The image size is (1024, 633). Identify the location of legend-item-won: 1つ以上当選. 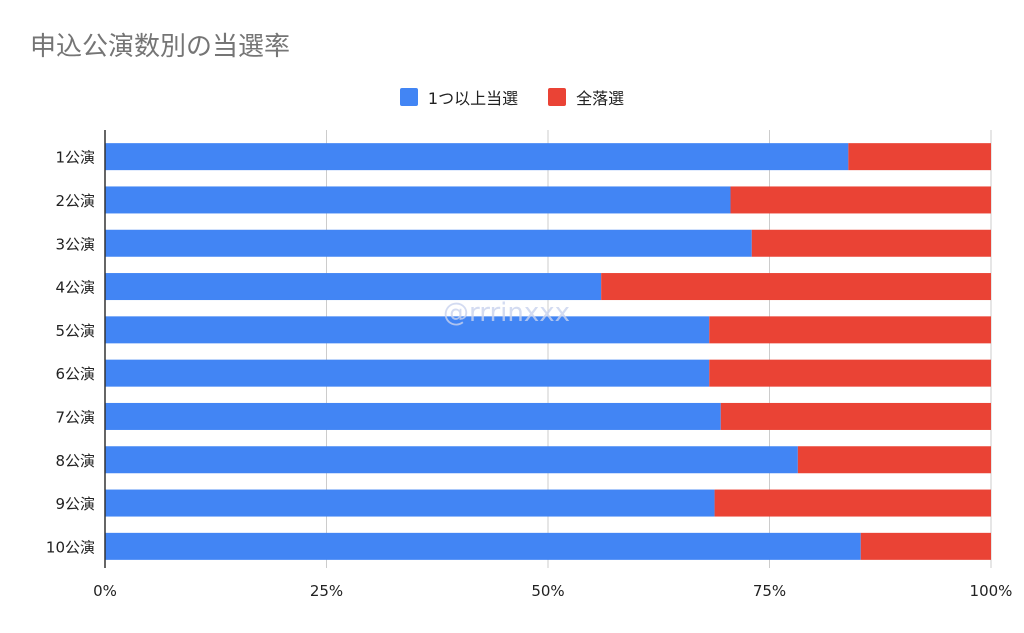
(459, 97).